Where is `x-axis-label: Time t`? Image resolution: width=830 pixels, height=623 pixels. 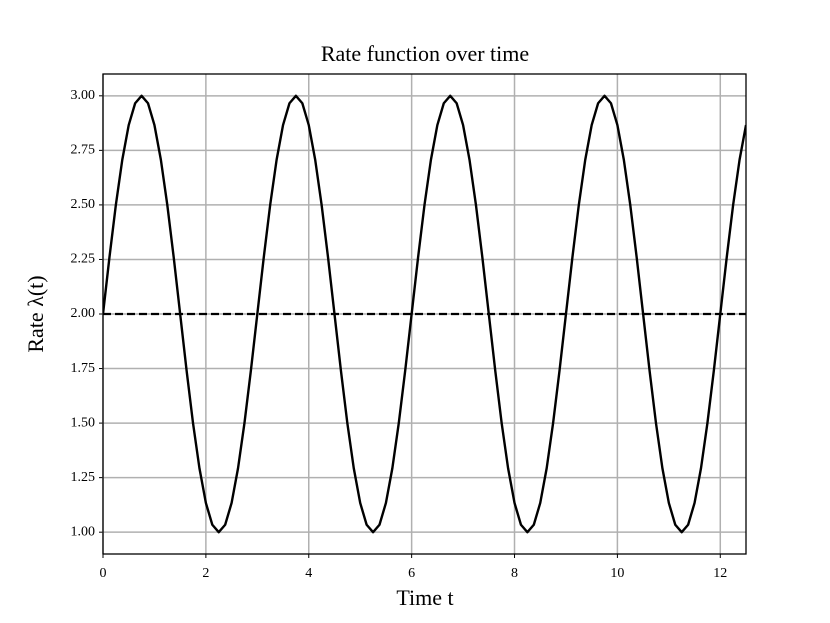 x-axis-label: Time t is located at coordinates (424, 597).